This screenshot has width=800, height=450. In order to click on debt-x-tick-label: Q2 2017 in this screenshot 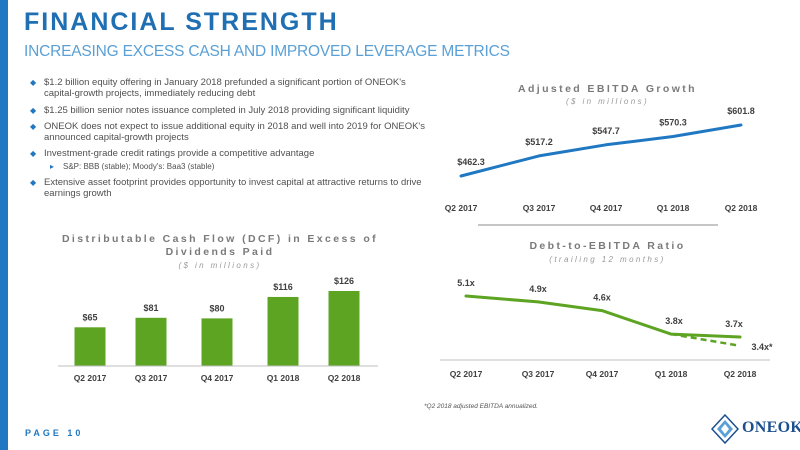, I will do `click(466, 374)`.